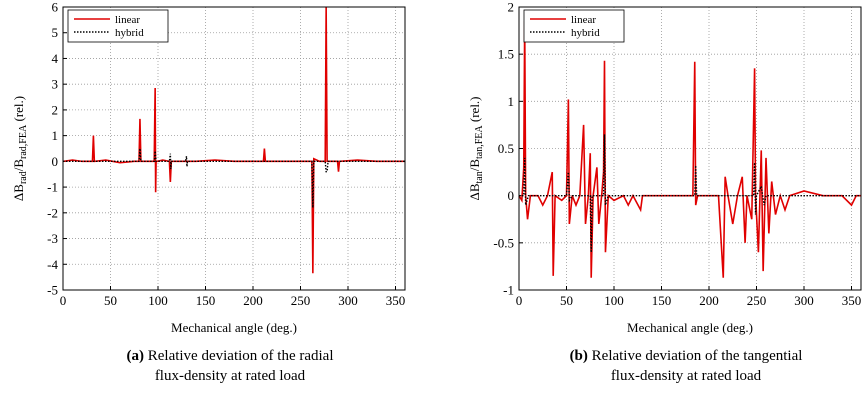 The width and height of the screenshot is (866, 403). I want to click on y-axis-label: ΔBrad/Brad,FEA (rel.), so click(20, 148).